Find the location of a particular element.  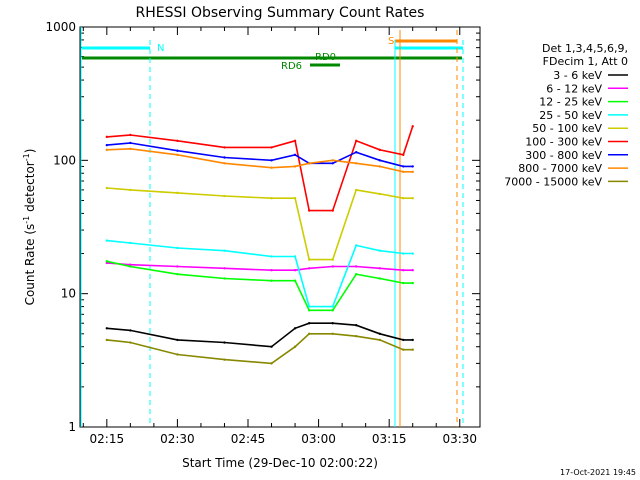

legend-label-1: 6 - 12 keV is located at coordinates (574, 88).